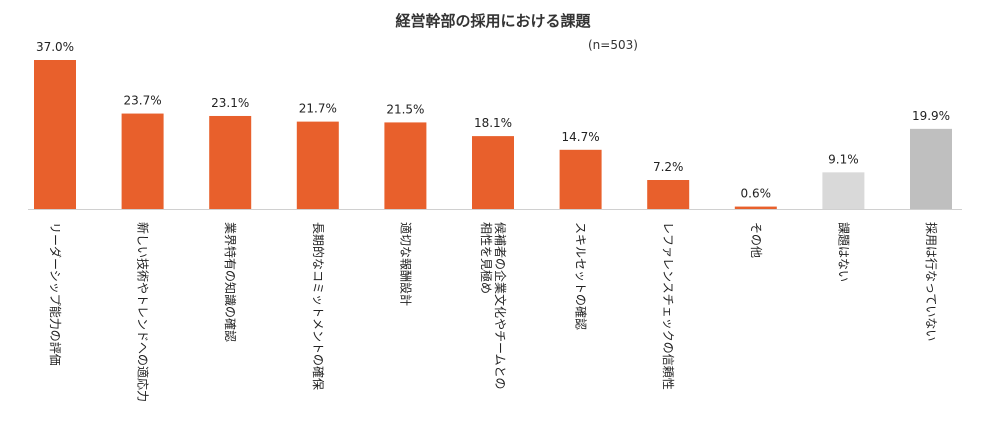 This screenshot has height=422, width=986. I want to click on value-label: 23.1%, so click(230, 103).